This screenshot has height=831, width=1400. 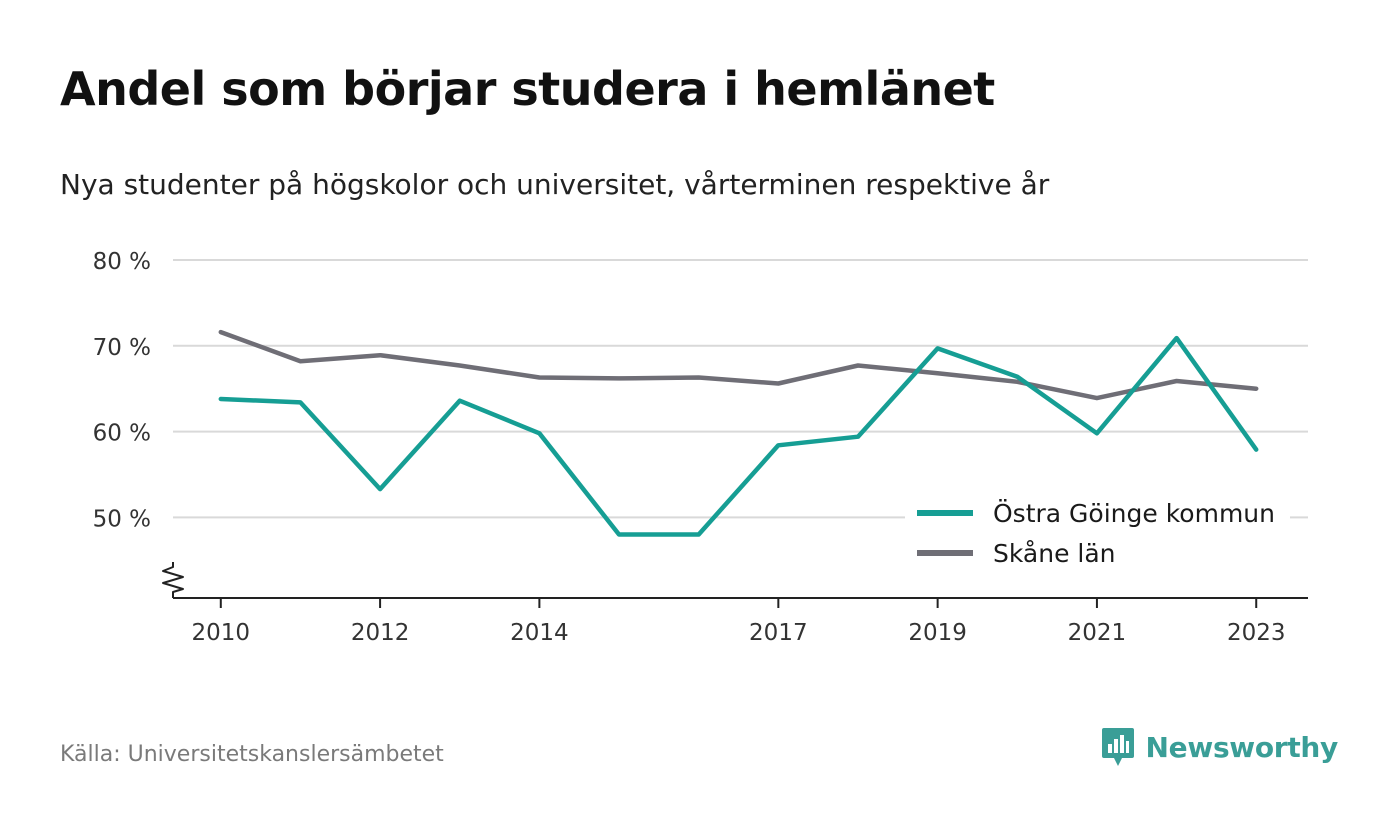 I want to click on legend: Östra Göinge kommun Skåne län, so click(x=1097, y=534).